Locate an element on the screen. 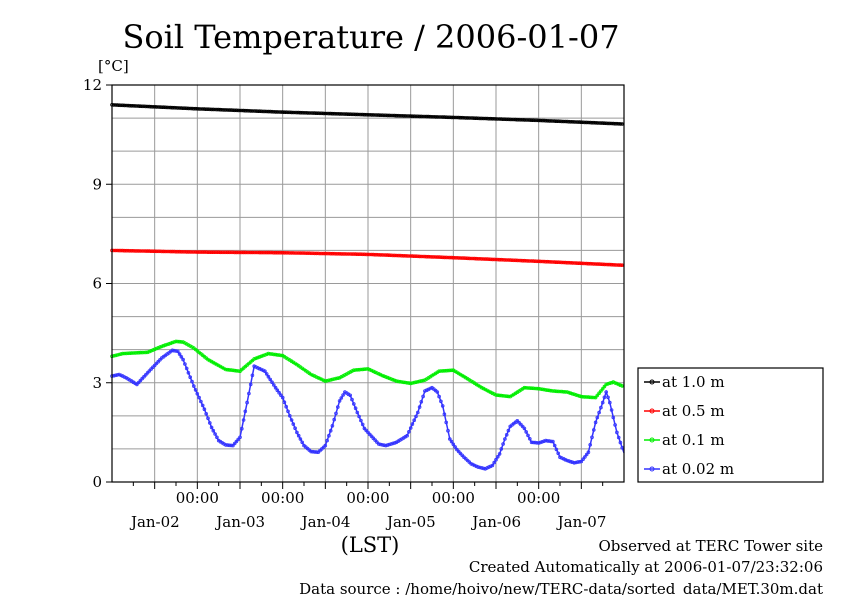 The height and width of the screenshot is (595, 842). x-tick-date-label: Jan-07 is located at coordinates (581, 522).